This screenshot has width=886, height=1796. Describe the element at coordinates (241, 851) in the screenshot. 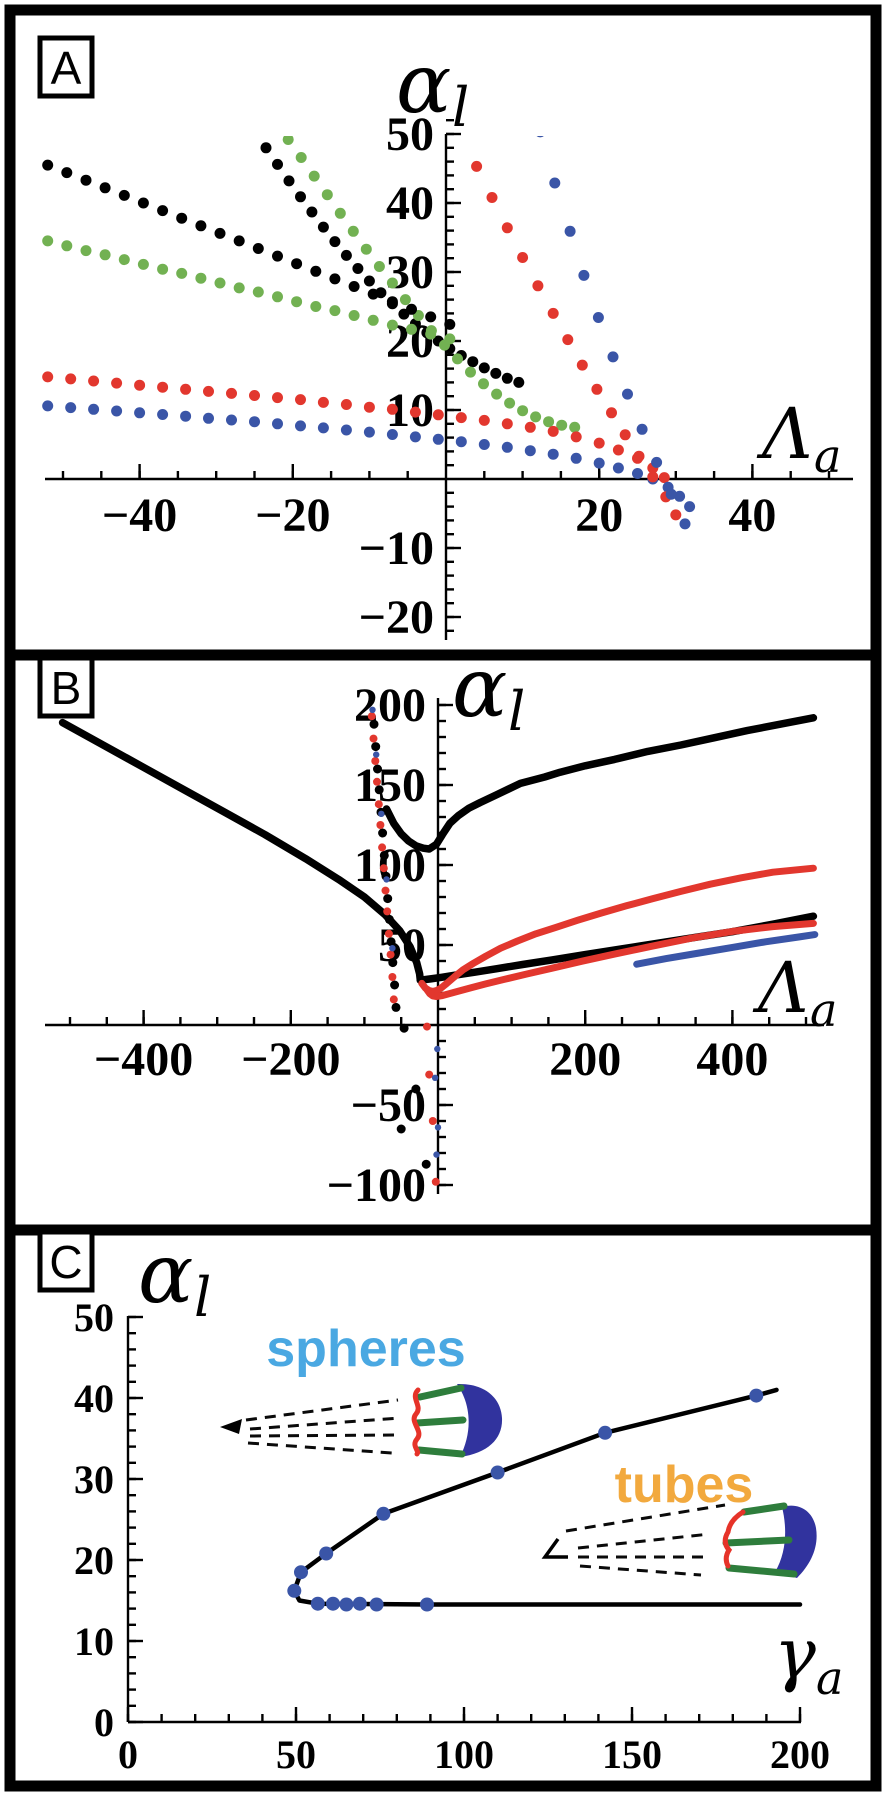

I see `series-black-left-branch` at that location.